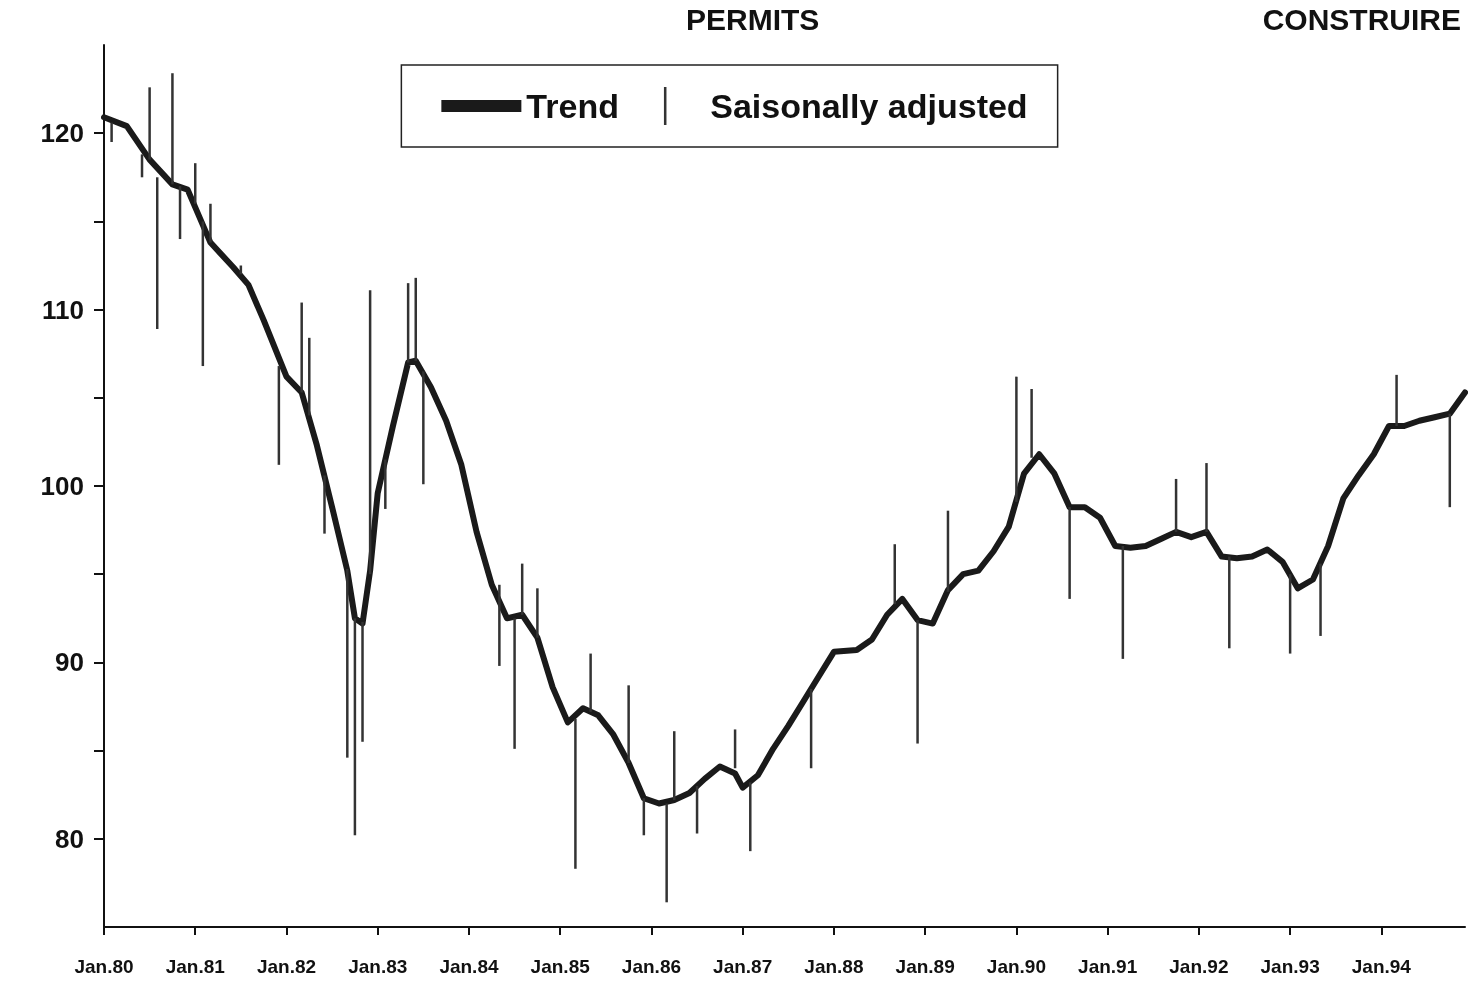 Image resolution: width=1469 pixels, height=991 pixels. What do you see at coordinates (1290, 966) in the screenshot?
I see `x-tick-label: Jan.93` at bounding box center [1290, 966].